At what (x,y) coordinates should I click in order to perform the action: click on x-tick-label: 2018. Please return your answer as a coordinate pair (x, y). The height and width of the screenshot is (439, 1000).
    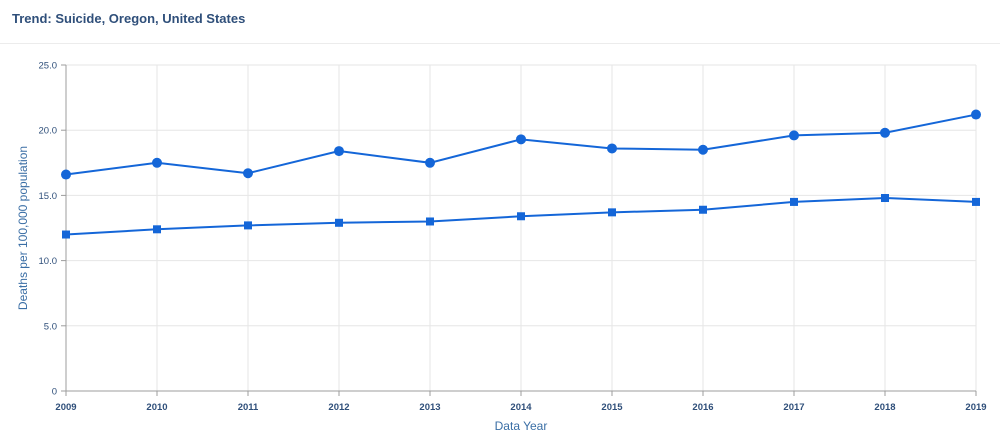
    Looking at the image, I should click on (884, 407).